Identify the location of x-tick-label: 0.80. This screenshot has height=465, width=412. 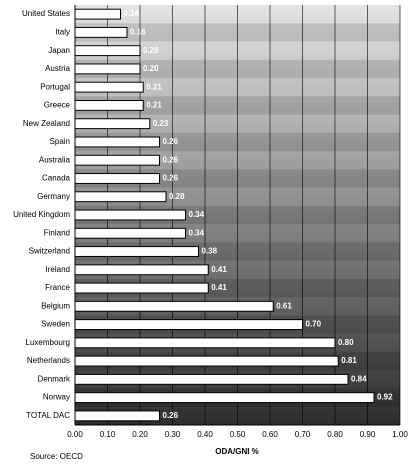
(335, 434).